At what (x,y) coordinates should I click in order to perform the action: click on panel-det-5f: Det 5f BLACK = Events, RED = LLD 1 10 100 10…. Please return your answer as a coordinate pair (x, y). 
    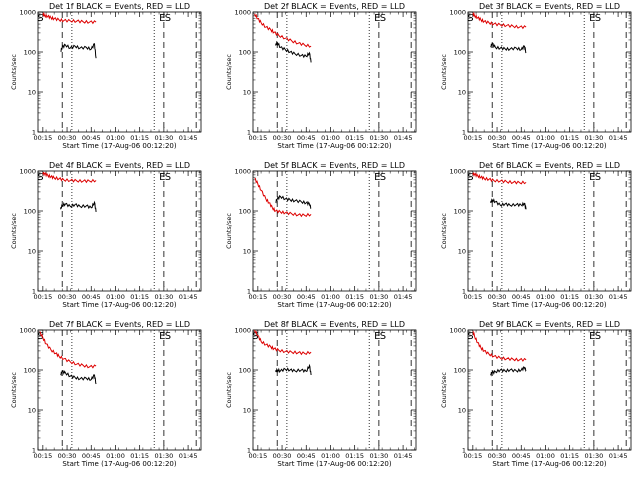
    Looking at the image, I should click on (321, 235).